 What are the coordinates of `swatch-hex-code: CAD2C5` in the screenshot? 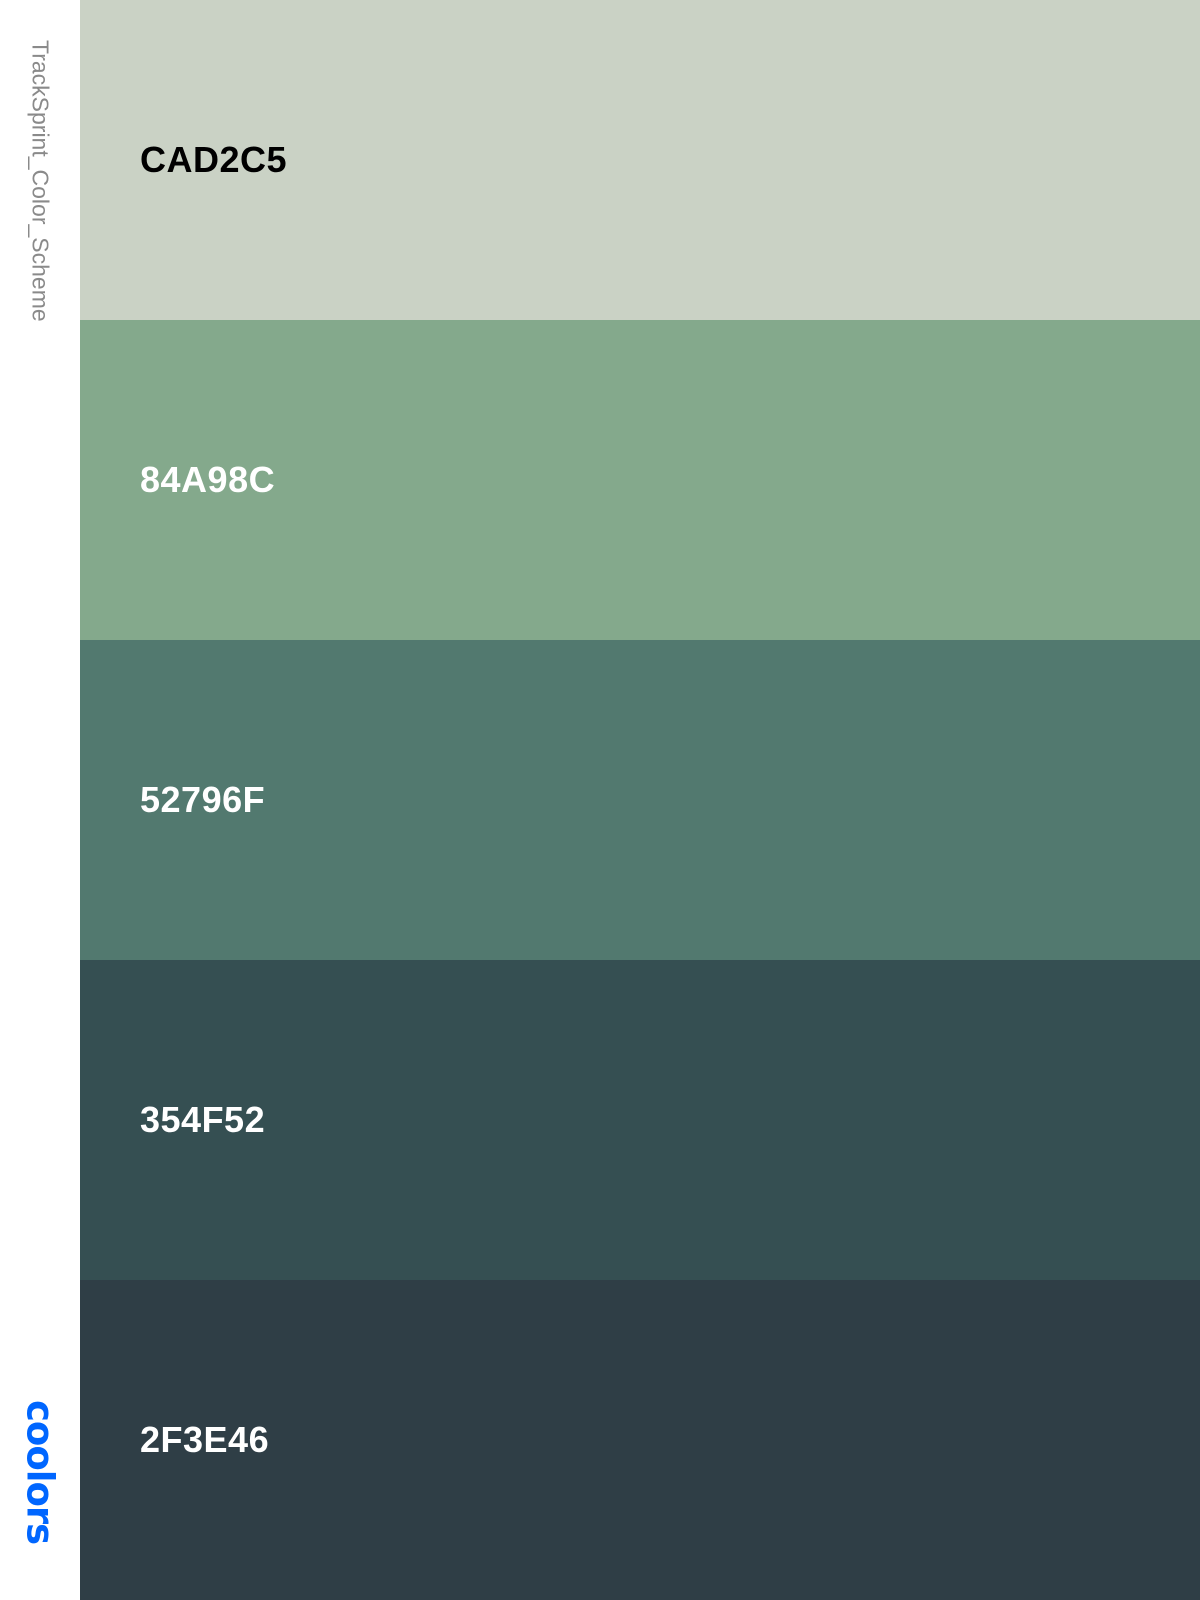 It's located at (214, 159).